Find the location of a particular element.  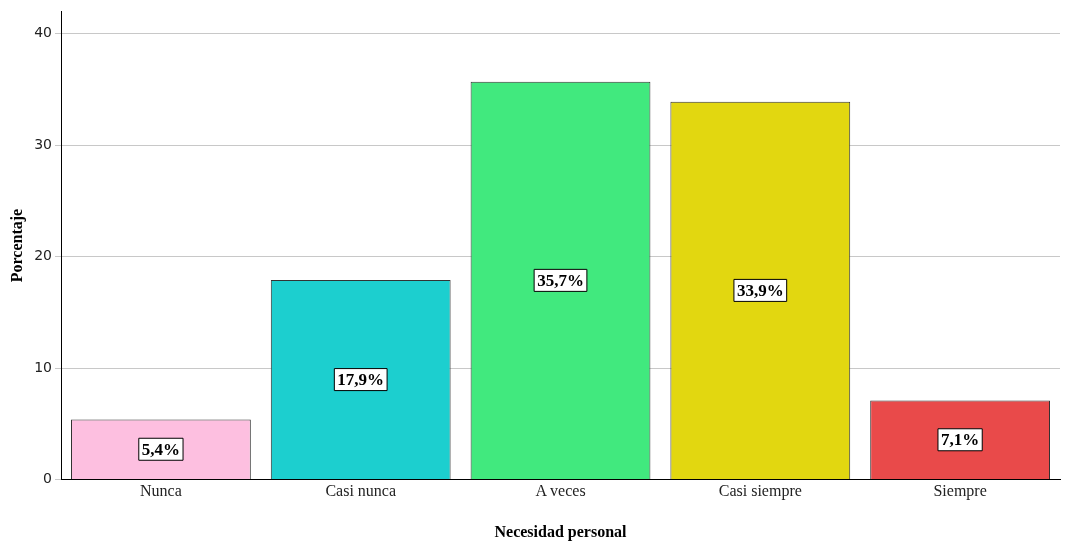

y-tick-label: 20 is located at coordinates (43, 255).